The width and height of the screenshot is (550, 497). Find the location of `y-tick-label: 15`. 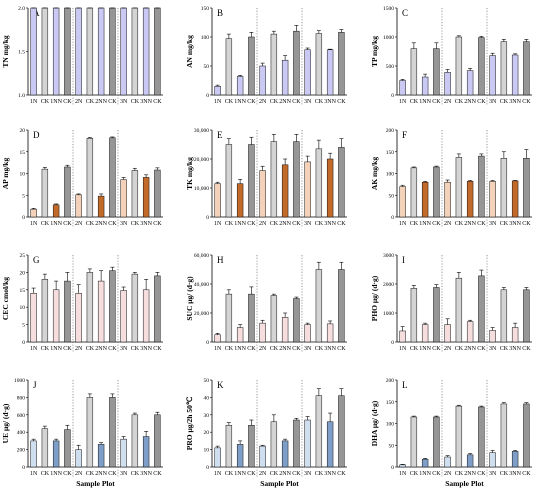

y-tick-label: 15 is located at coordinates (23, 153).